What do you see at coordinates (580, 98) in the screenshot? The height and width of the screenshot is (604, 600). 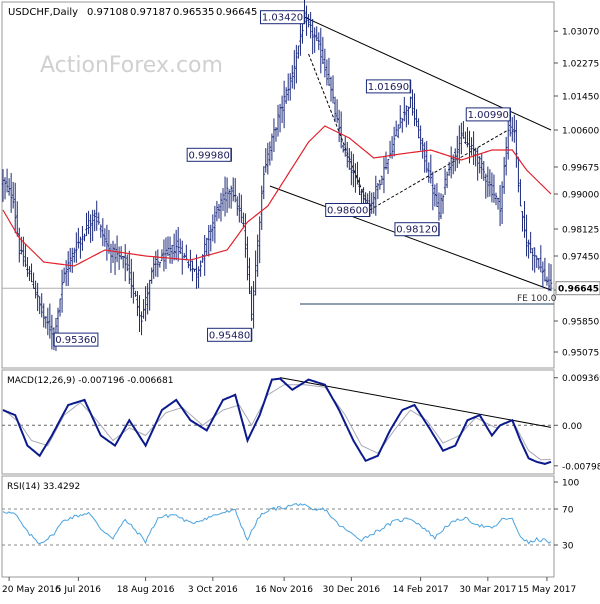 I see `price-tick-label: 1.01450` at bounding box center [580, 98].